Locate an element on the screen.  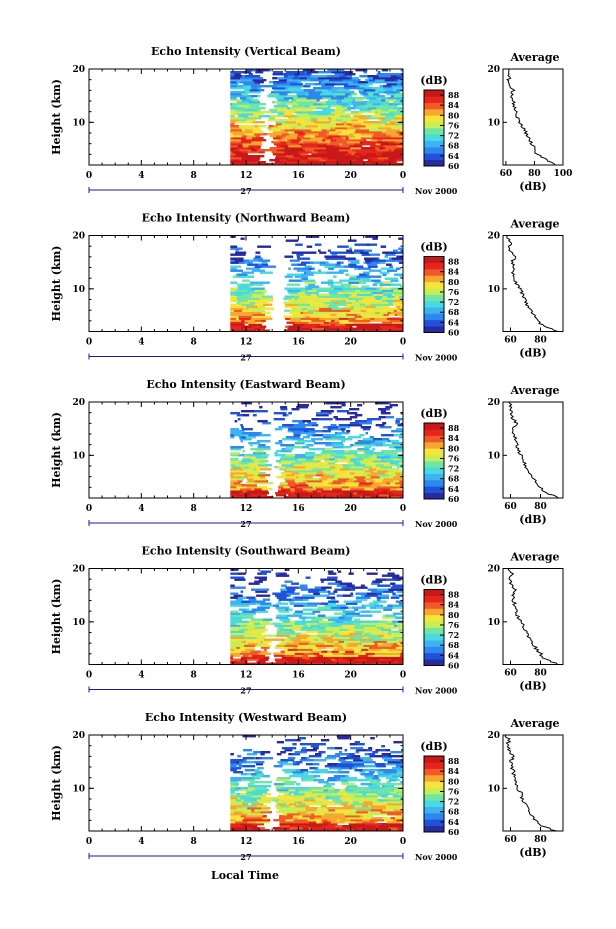
x-tick-label: 0 is located at coordinates (89, 676).